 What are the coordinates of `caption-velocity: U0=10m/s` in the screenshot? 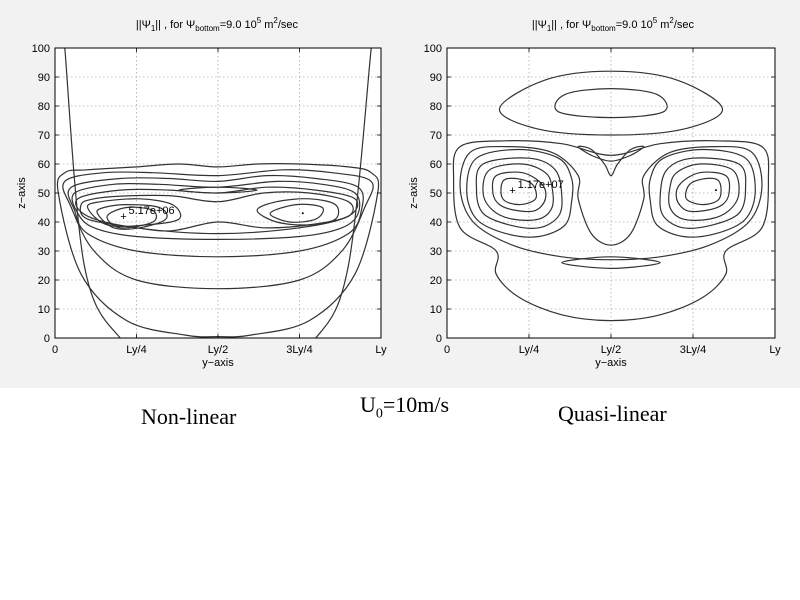 It's located at (404, 407).